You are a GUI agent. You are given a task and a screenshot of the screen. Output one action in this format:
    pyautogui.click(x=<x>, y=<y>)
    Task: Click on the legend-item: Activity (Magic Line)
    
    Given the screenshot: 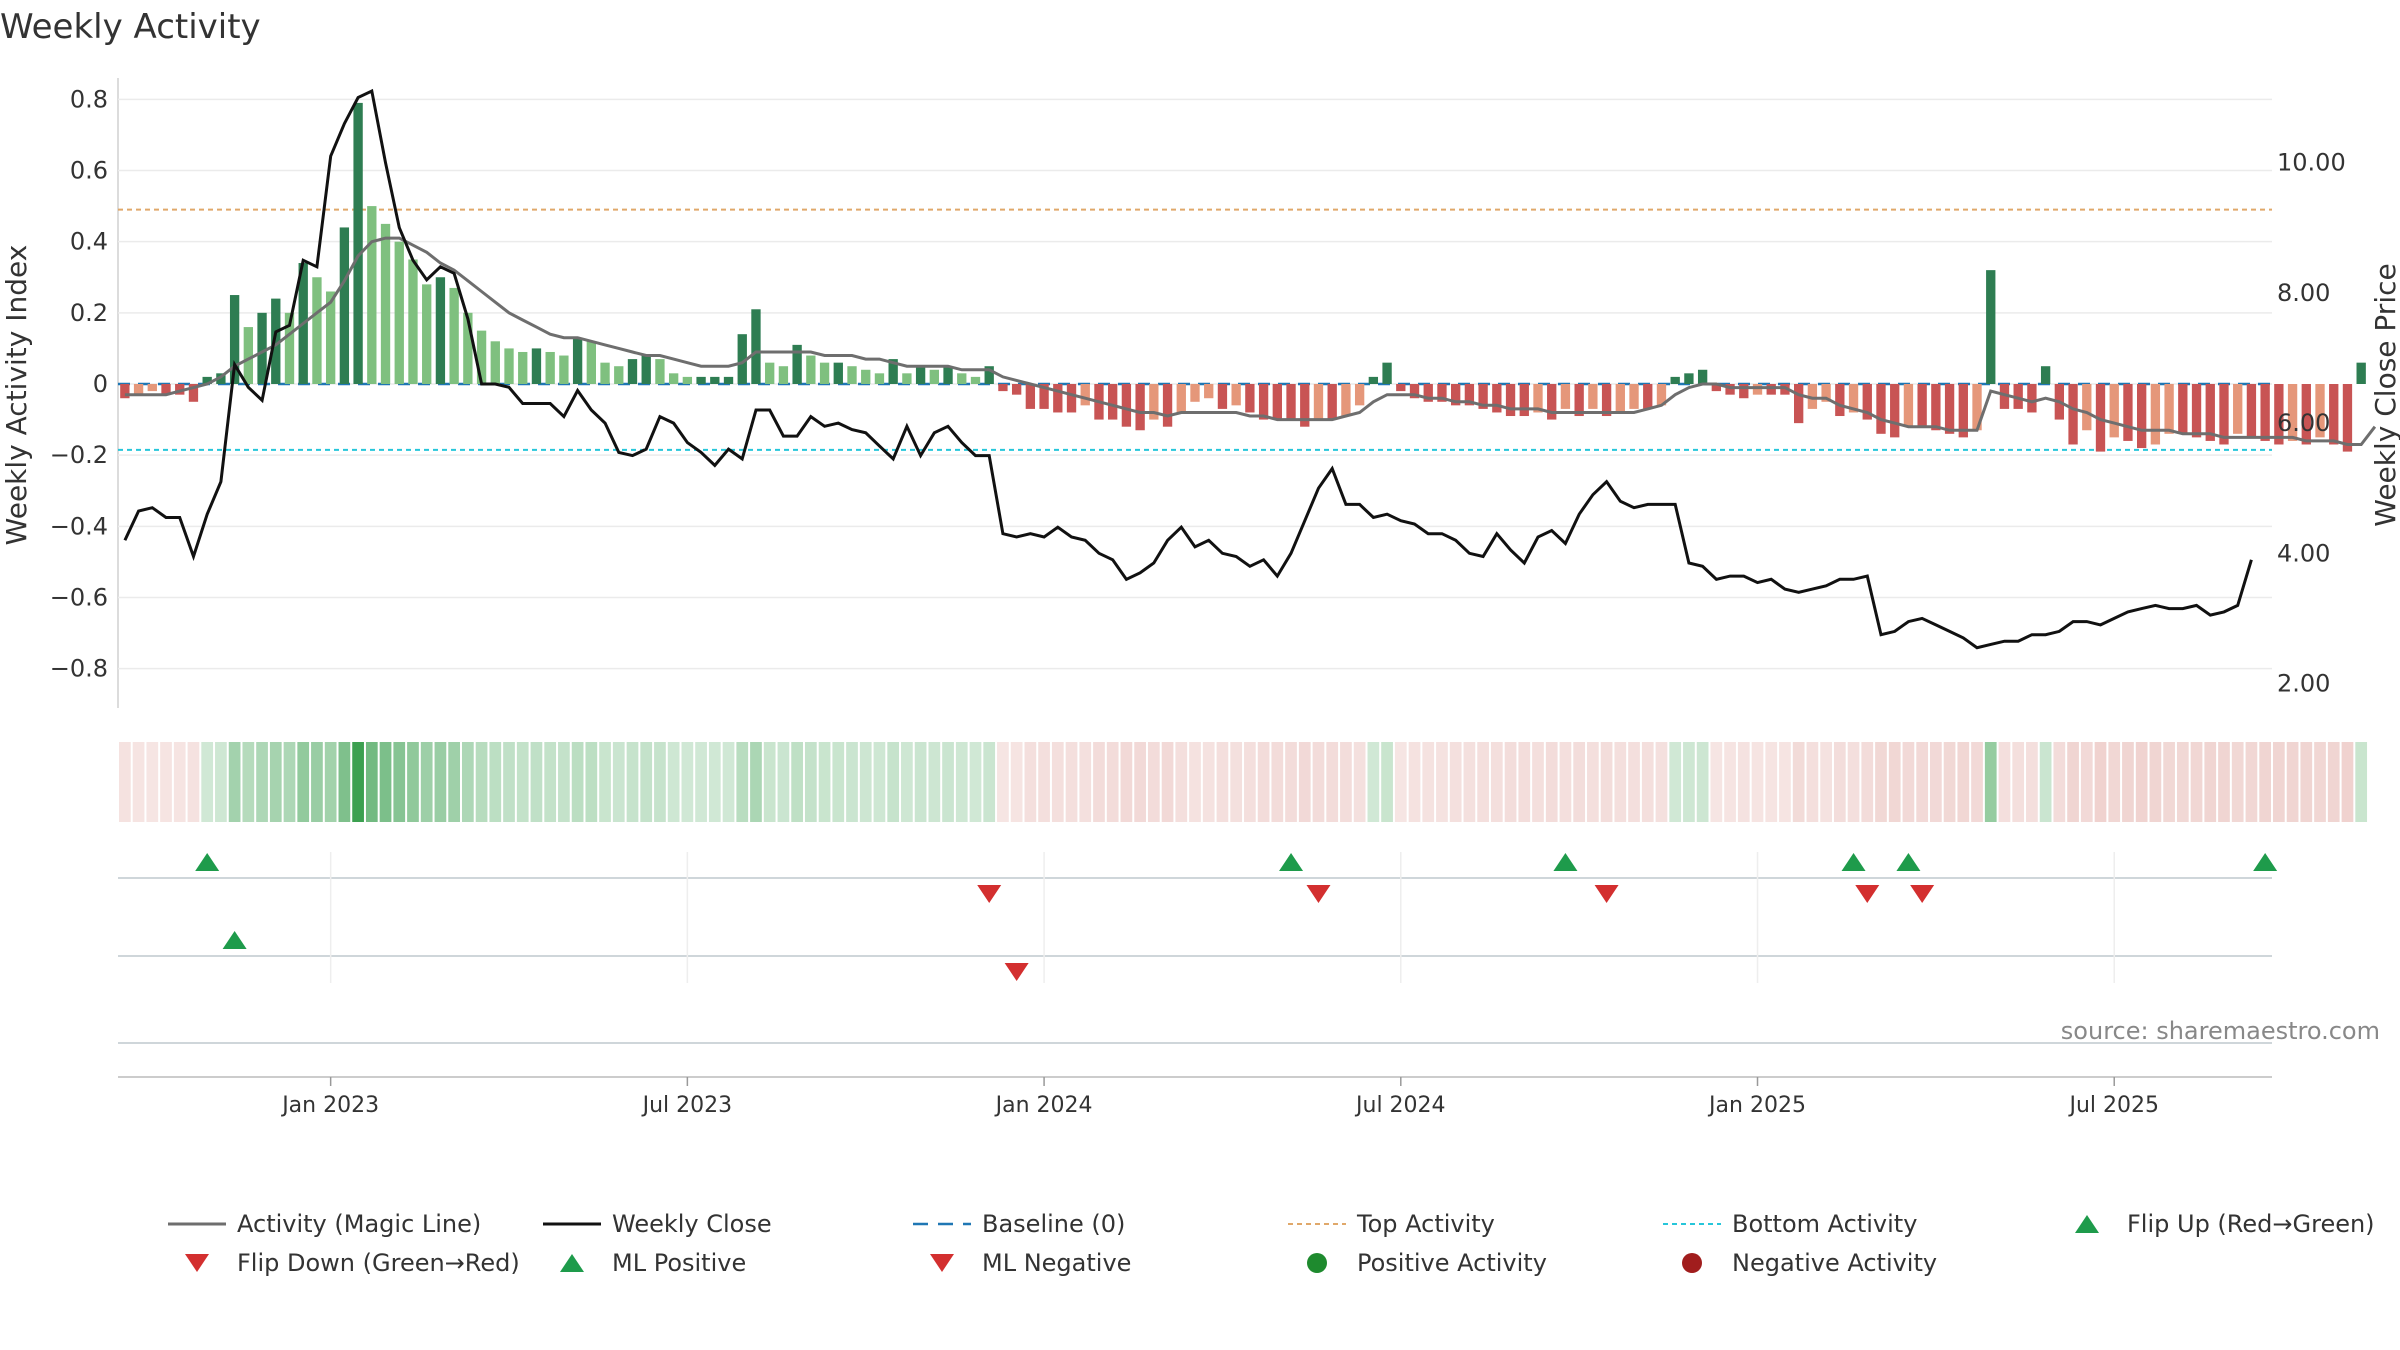 What is the action you would take?
    pyautogui.click(x=324, y=1224)
    